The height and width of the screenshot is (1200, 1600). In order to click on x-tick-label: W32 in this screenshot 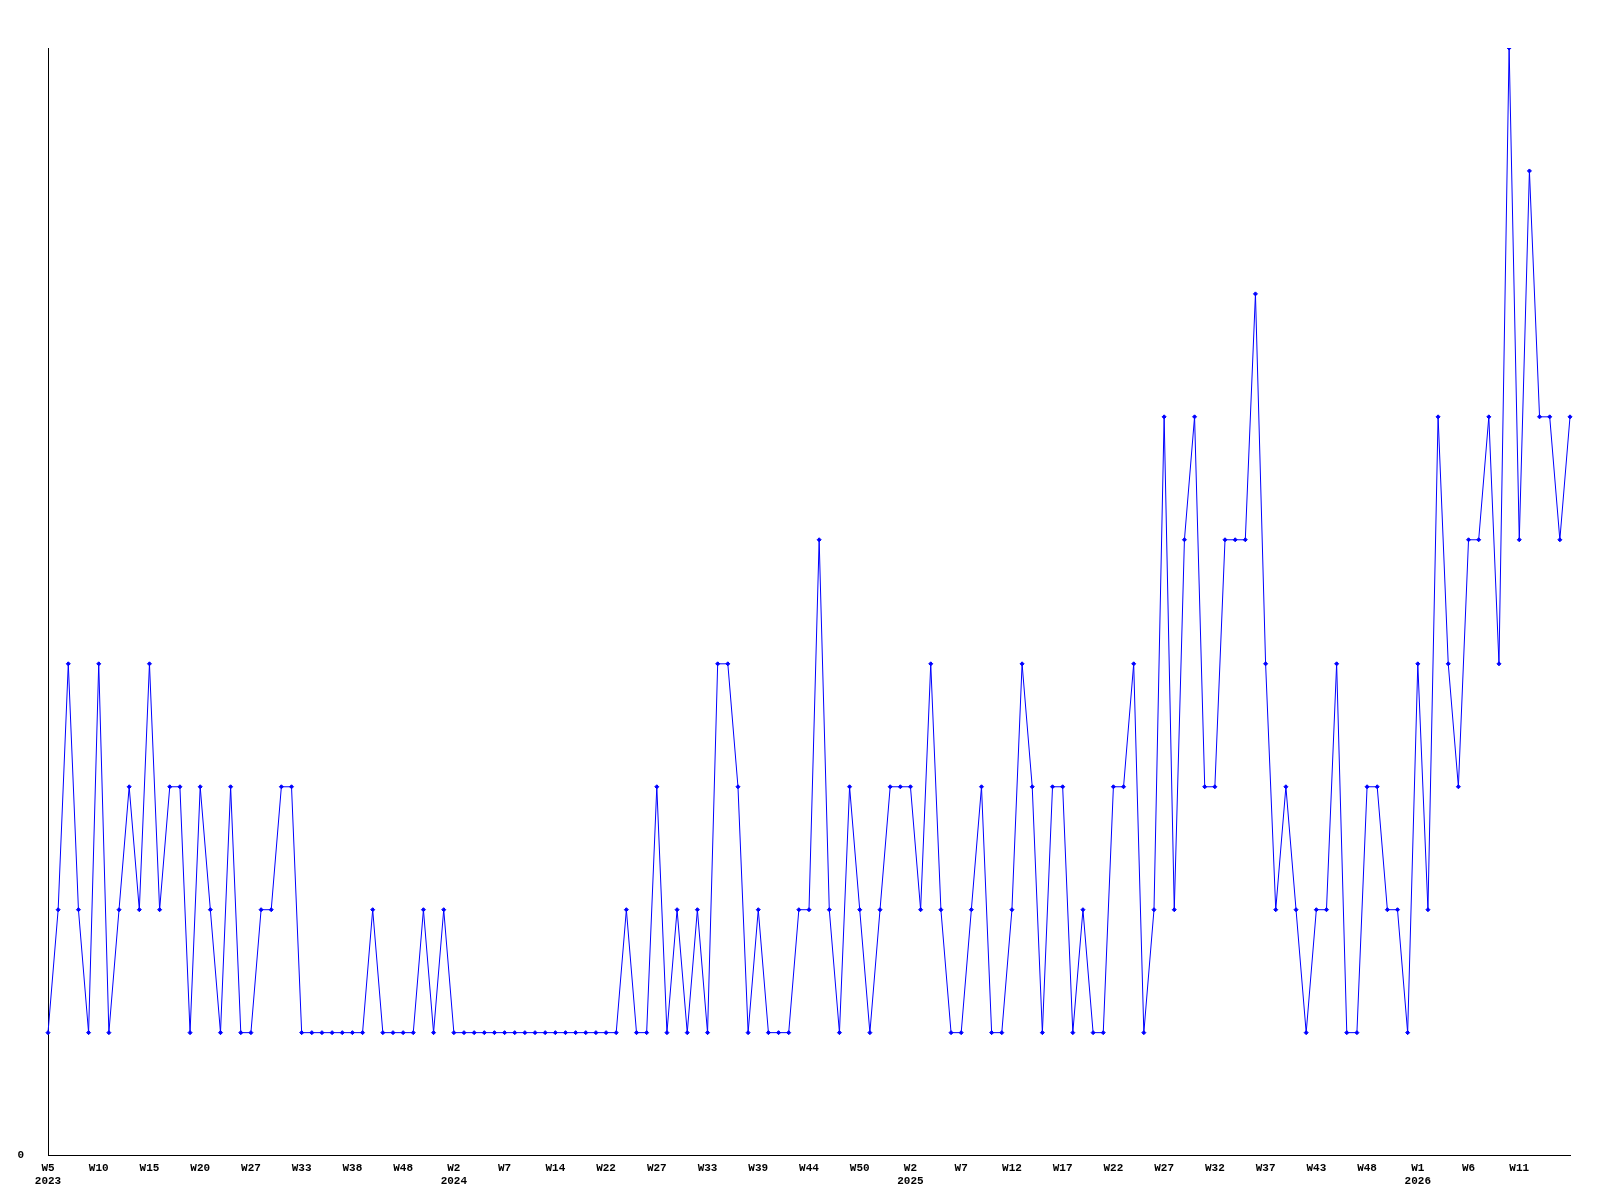, I will do `click(1214, 1167)`.